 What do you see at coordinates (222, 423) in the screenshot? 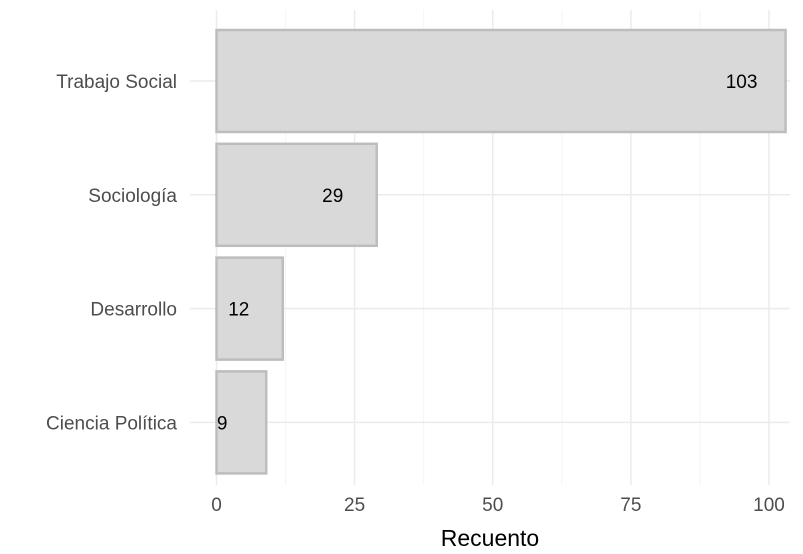
I see `bar-value-label: 9` at bounding box center [222, 423].